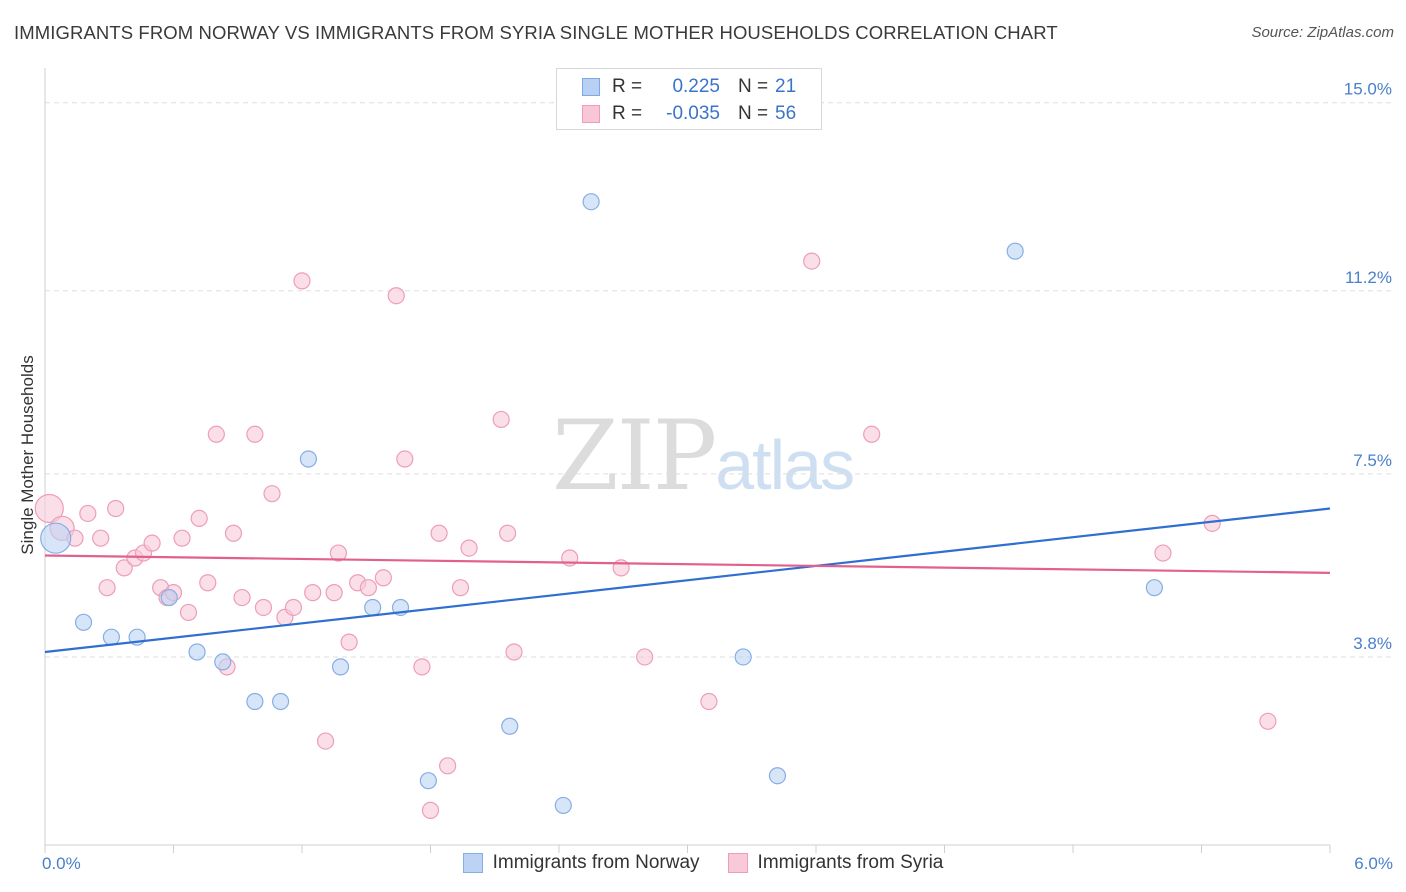 Image resolution: width=1406 pixels, height=892 pixels. Describe the element at coordinates (472, 863) in the screenshot. I see `legend-swatch-norway` at that location.